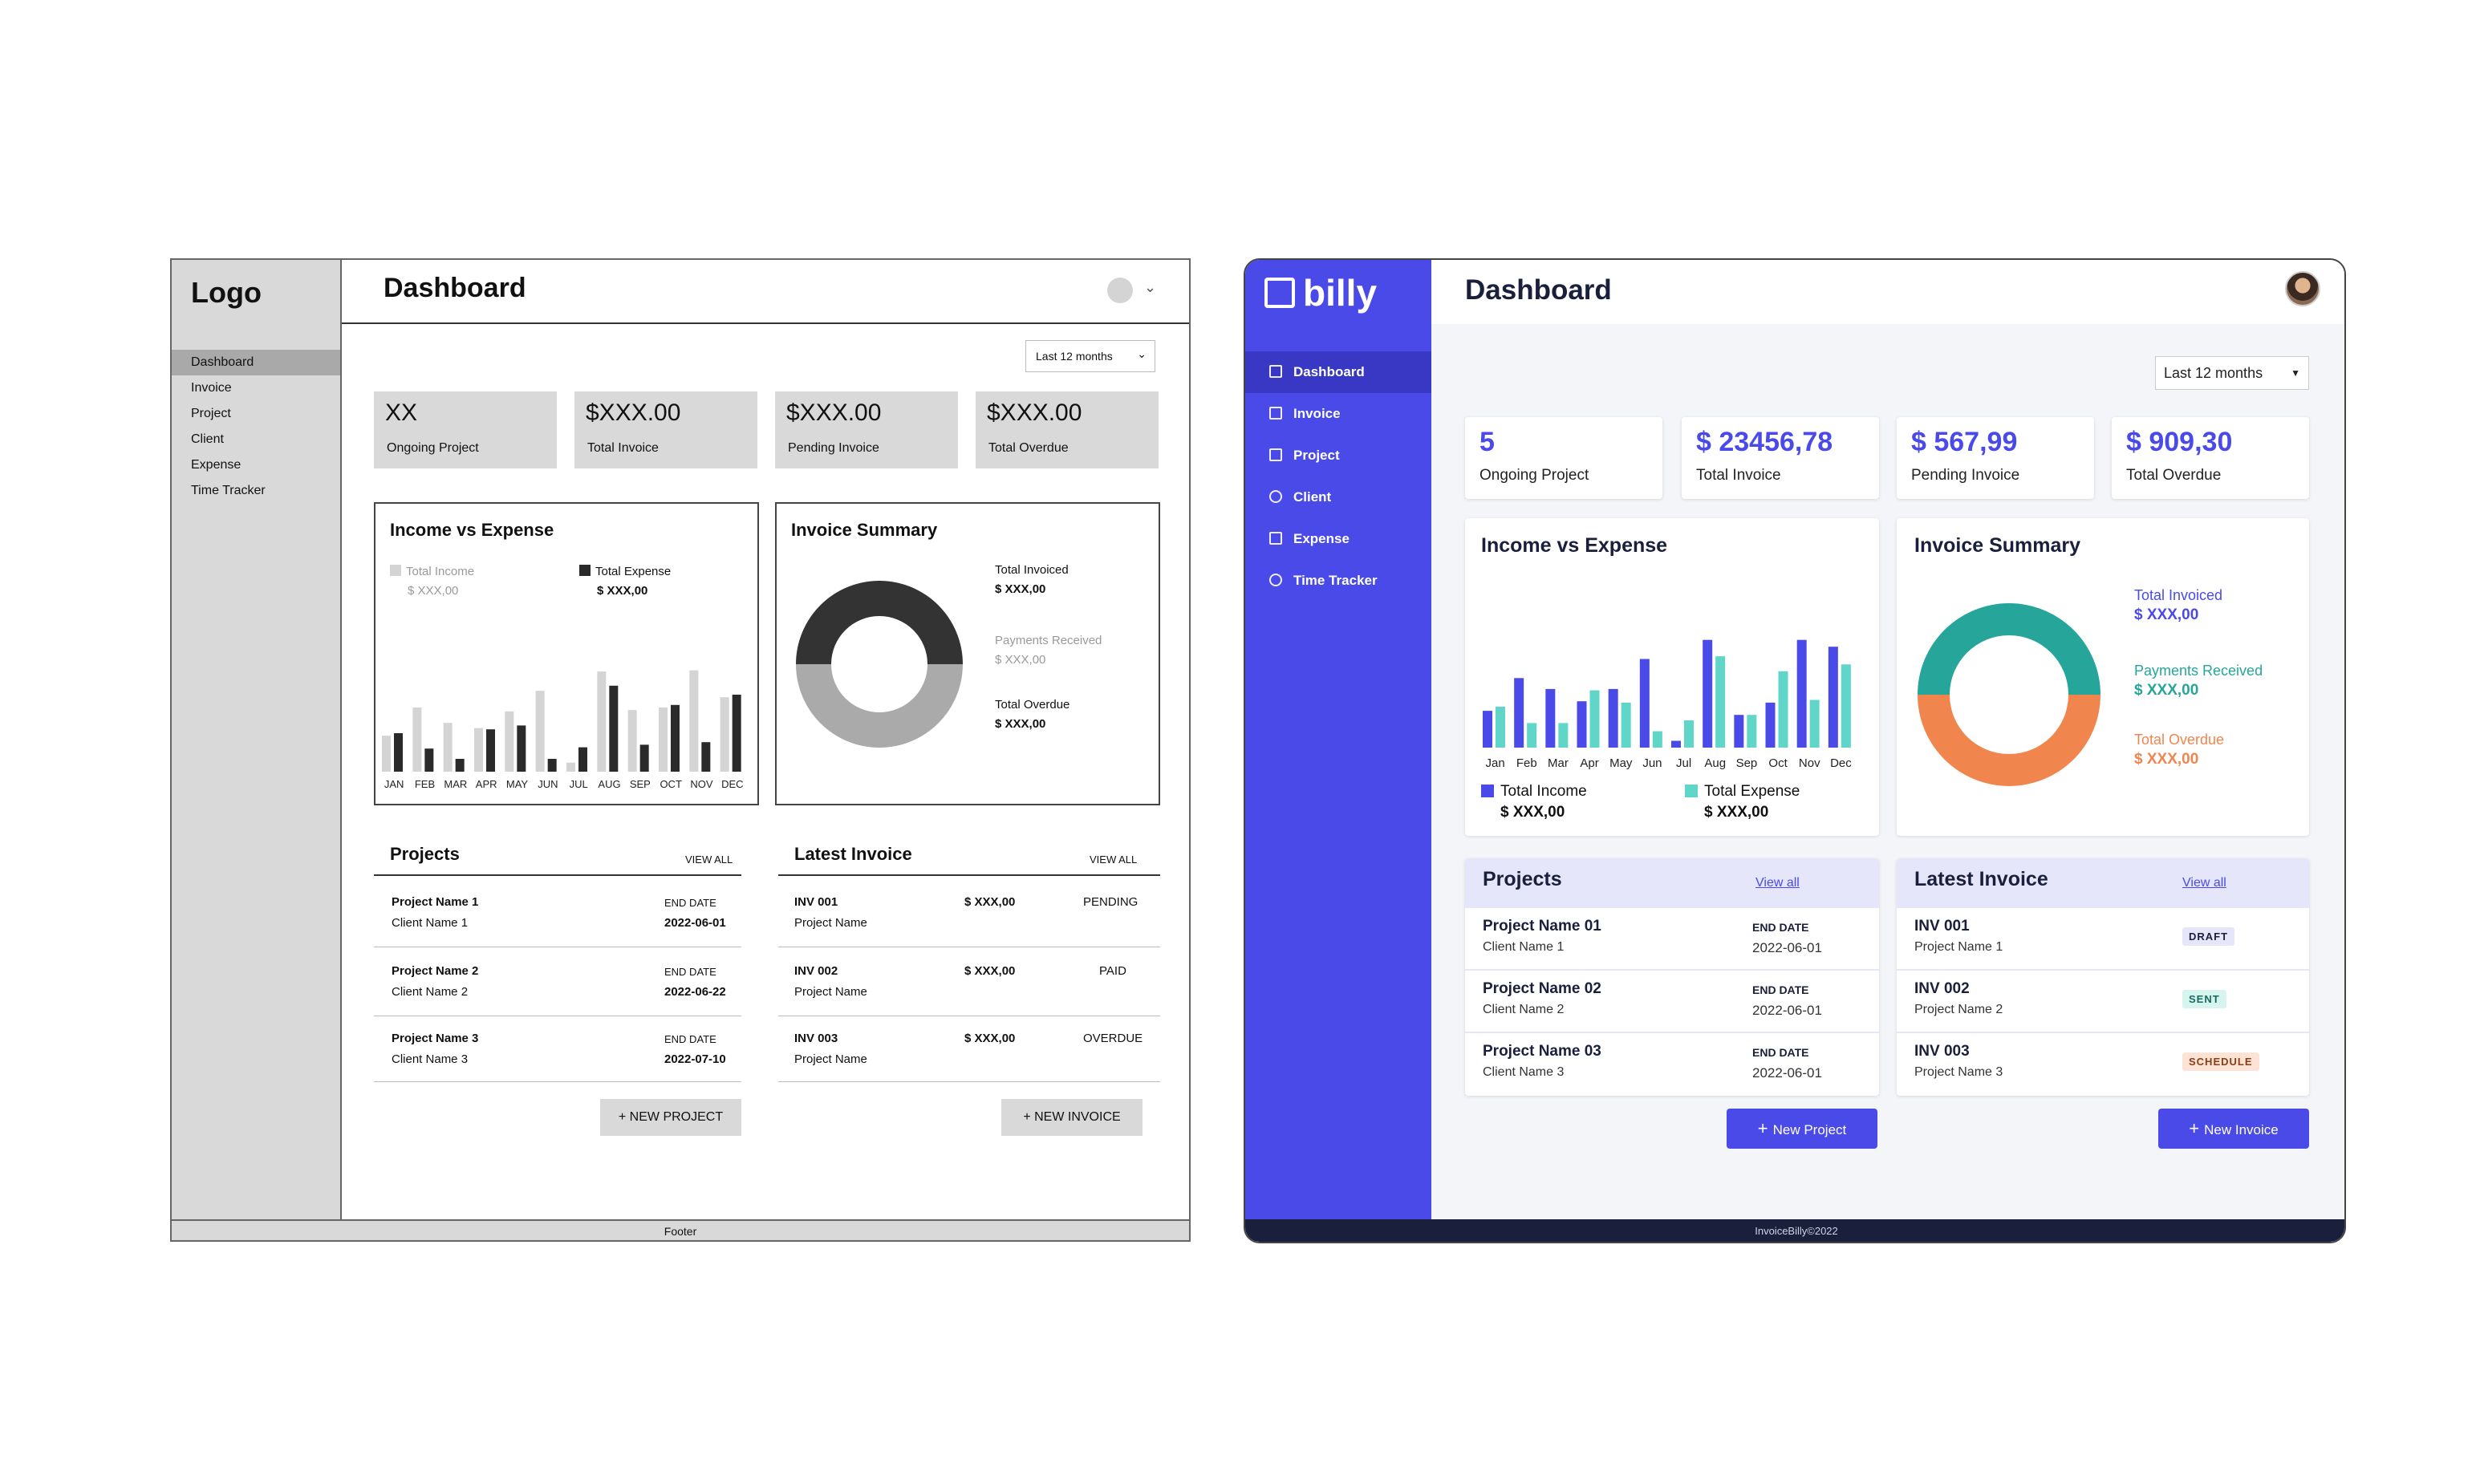  I want to click on bar-total-expense-sep, so click(644, 758).